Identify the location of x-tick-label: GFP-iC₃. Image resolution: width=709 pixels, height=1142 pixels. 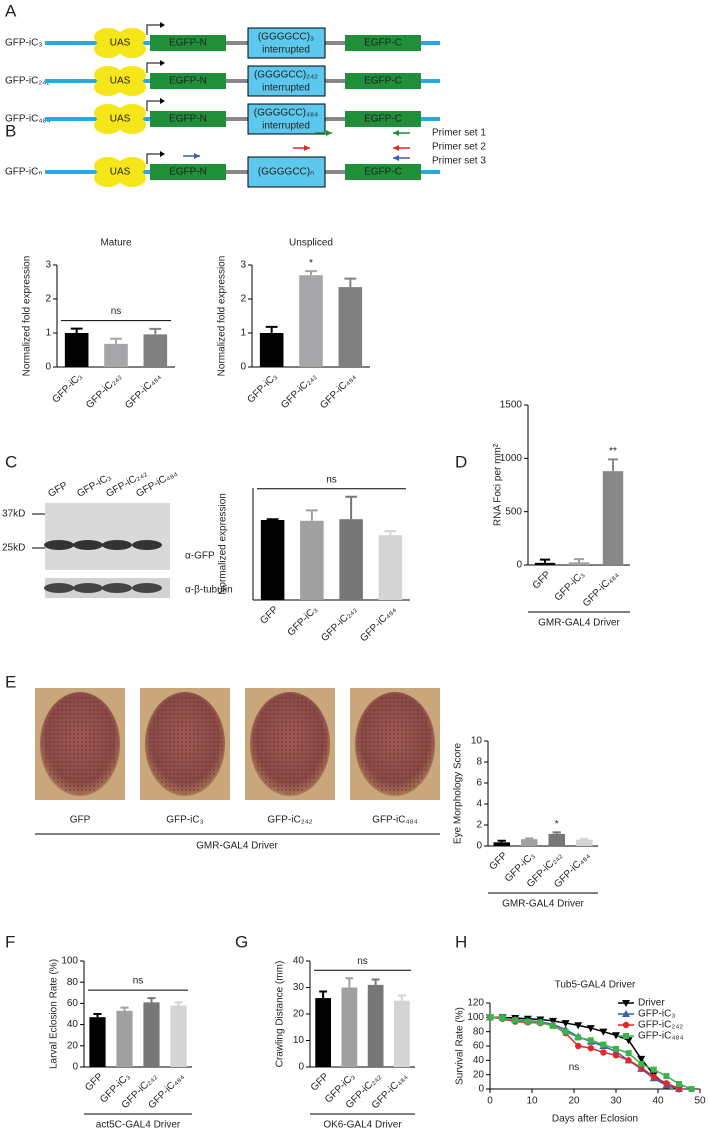
(262, 388).